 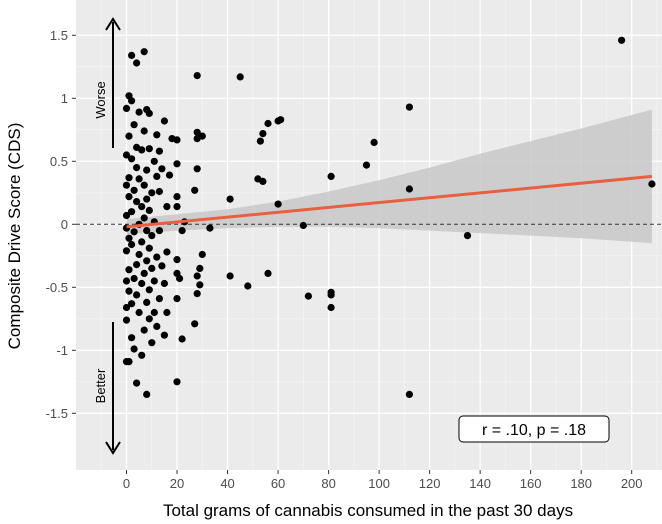 What do you see at coordinates (113, 82) in the screenshot?
I see `worse-arrow` at bounding box center [113, 82].